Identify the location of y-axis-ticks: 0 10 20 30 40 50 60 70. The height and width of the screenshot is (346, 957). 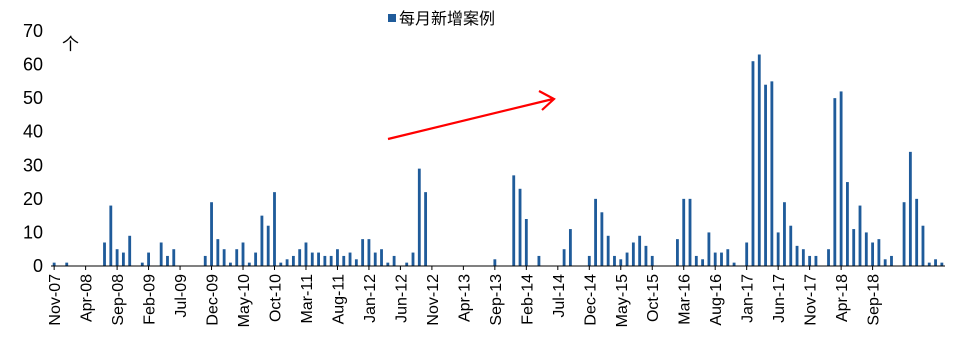
(33, 148).